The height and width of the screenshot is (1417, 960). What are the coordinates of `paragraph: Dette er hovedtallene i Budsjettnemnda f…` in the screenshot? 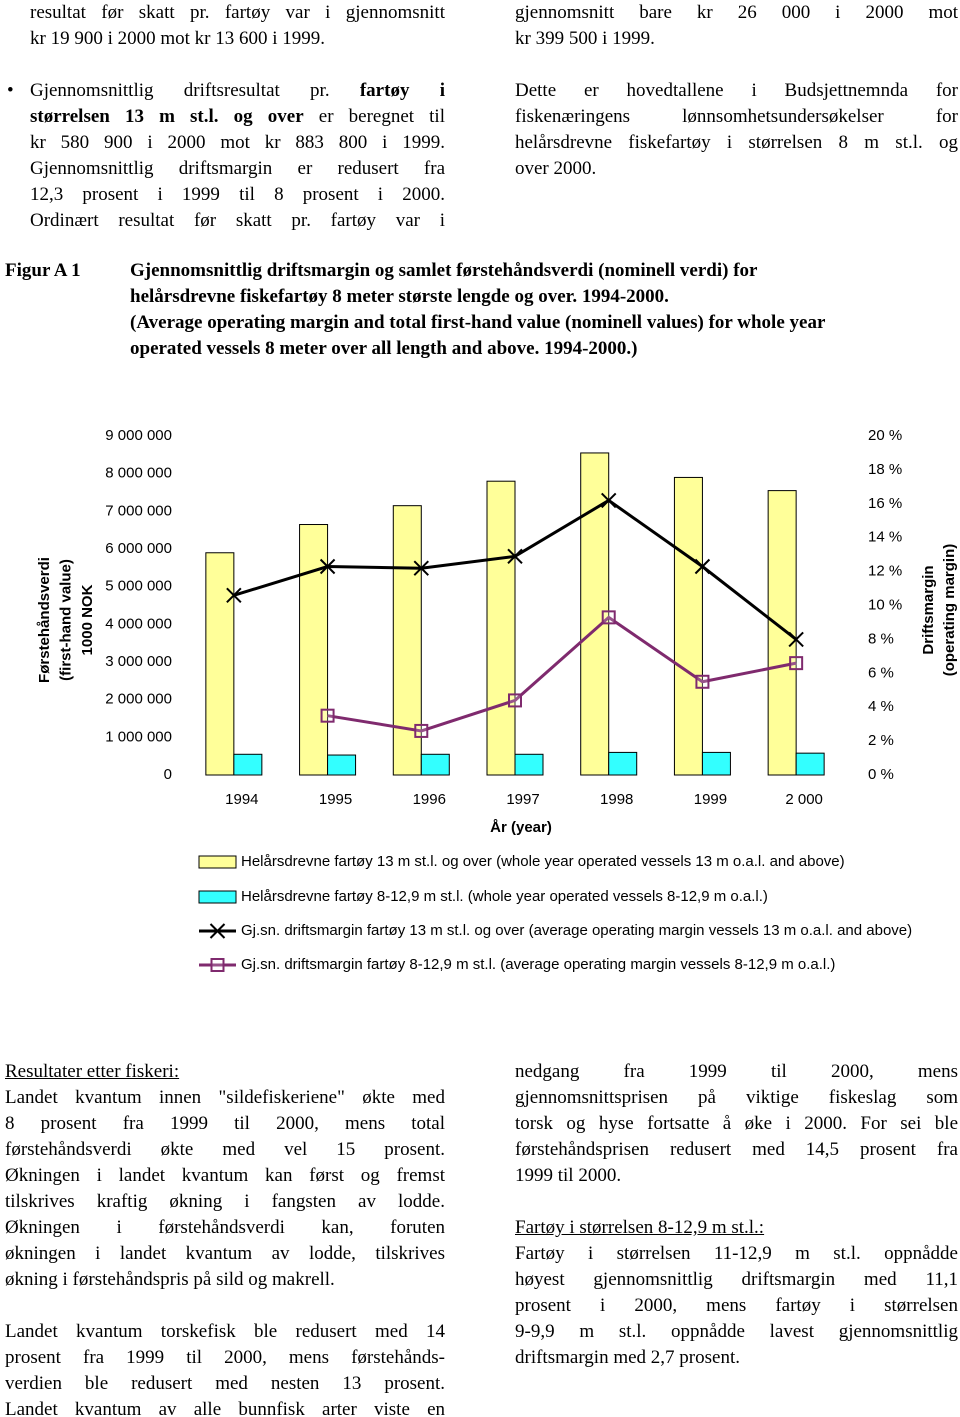 It's located at (736, 130).